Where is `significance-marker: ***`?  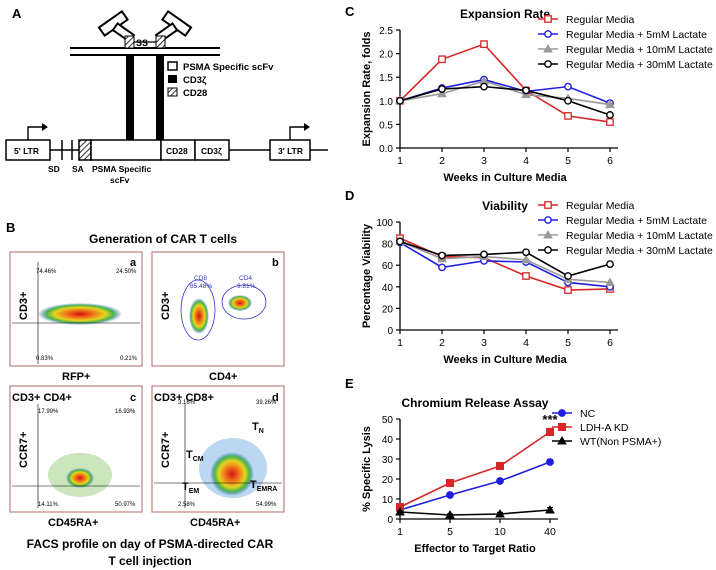
significance-marker: *** is located at coordinates (550, 419).